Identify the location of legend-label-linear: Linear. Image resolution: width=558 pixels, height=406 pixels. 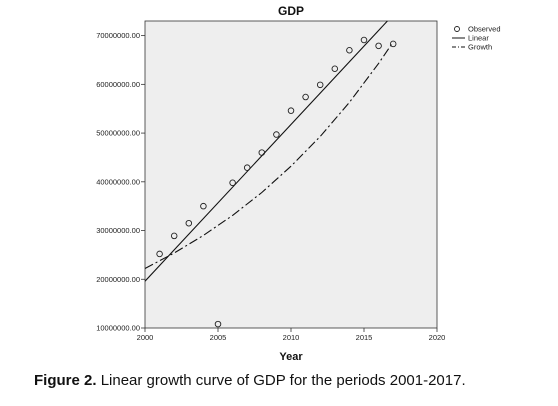
(478, 38).